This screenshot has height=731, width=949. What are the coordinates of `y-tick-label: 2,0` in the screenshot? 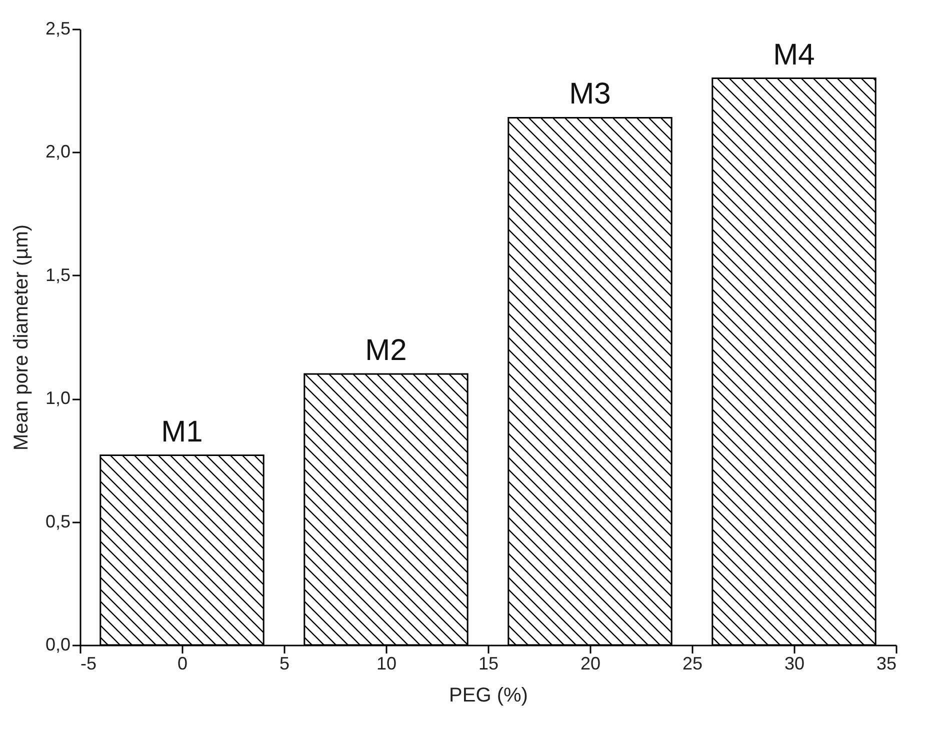 It's located at (57, 152).